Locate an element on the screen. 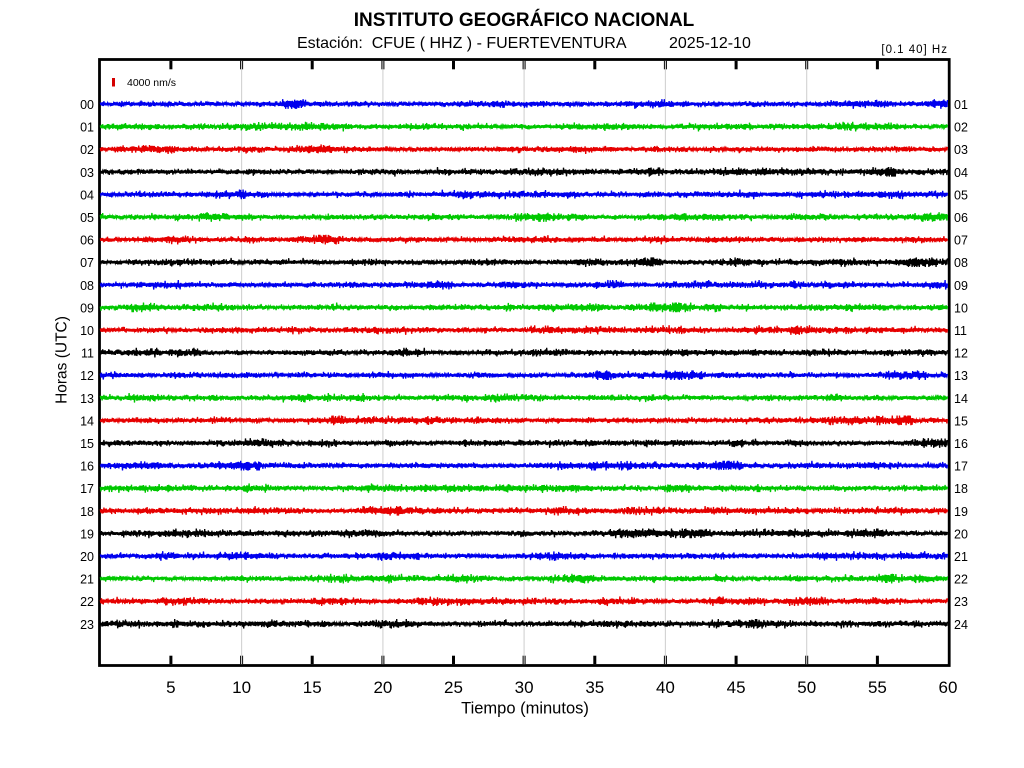 The width and height of the screenshot is (1024, 768). svg-text: 40 is located at coordinates (665, 687).